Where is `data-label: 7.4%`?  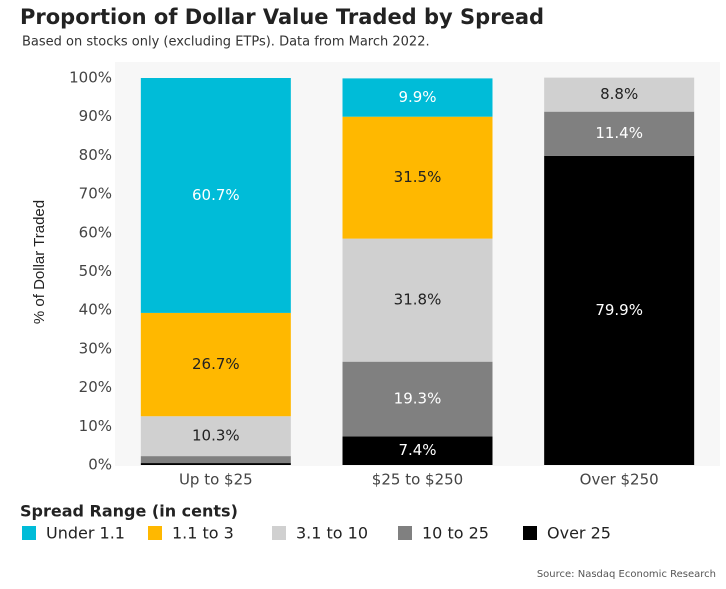
data-label: 7.4% is located at coordinates (417, 450).